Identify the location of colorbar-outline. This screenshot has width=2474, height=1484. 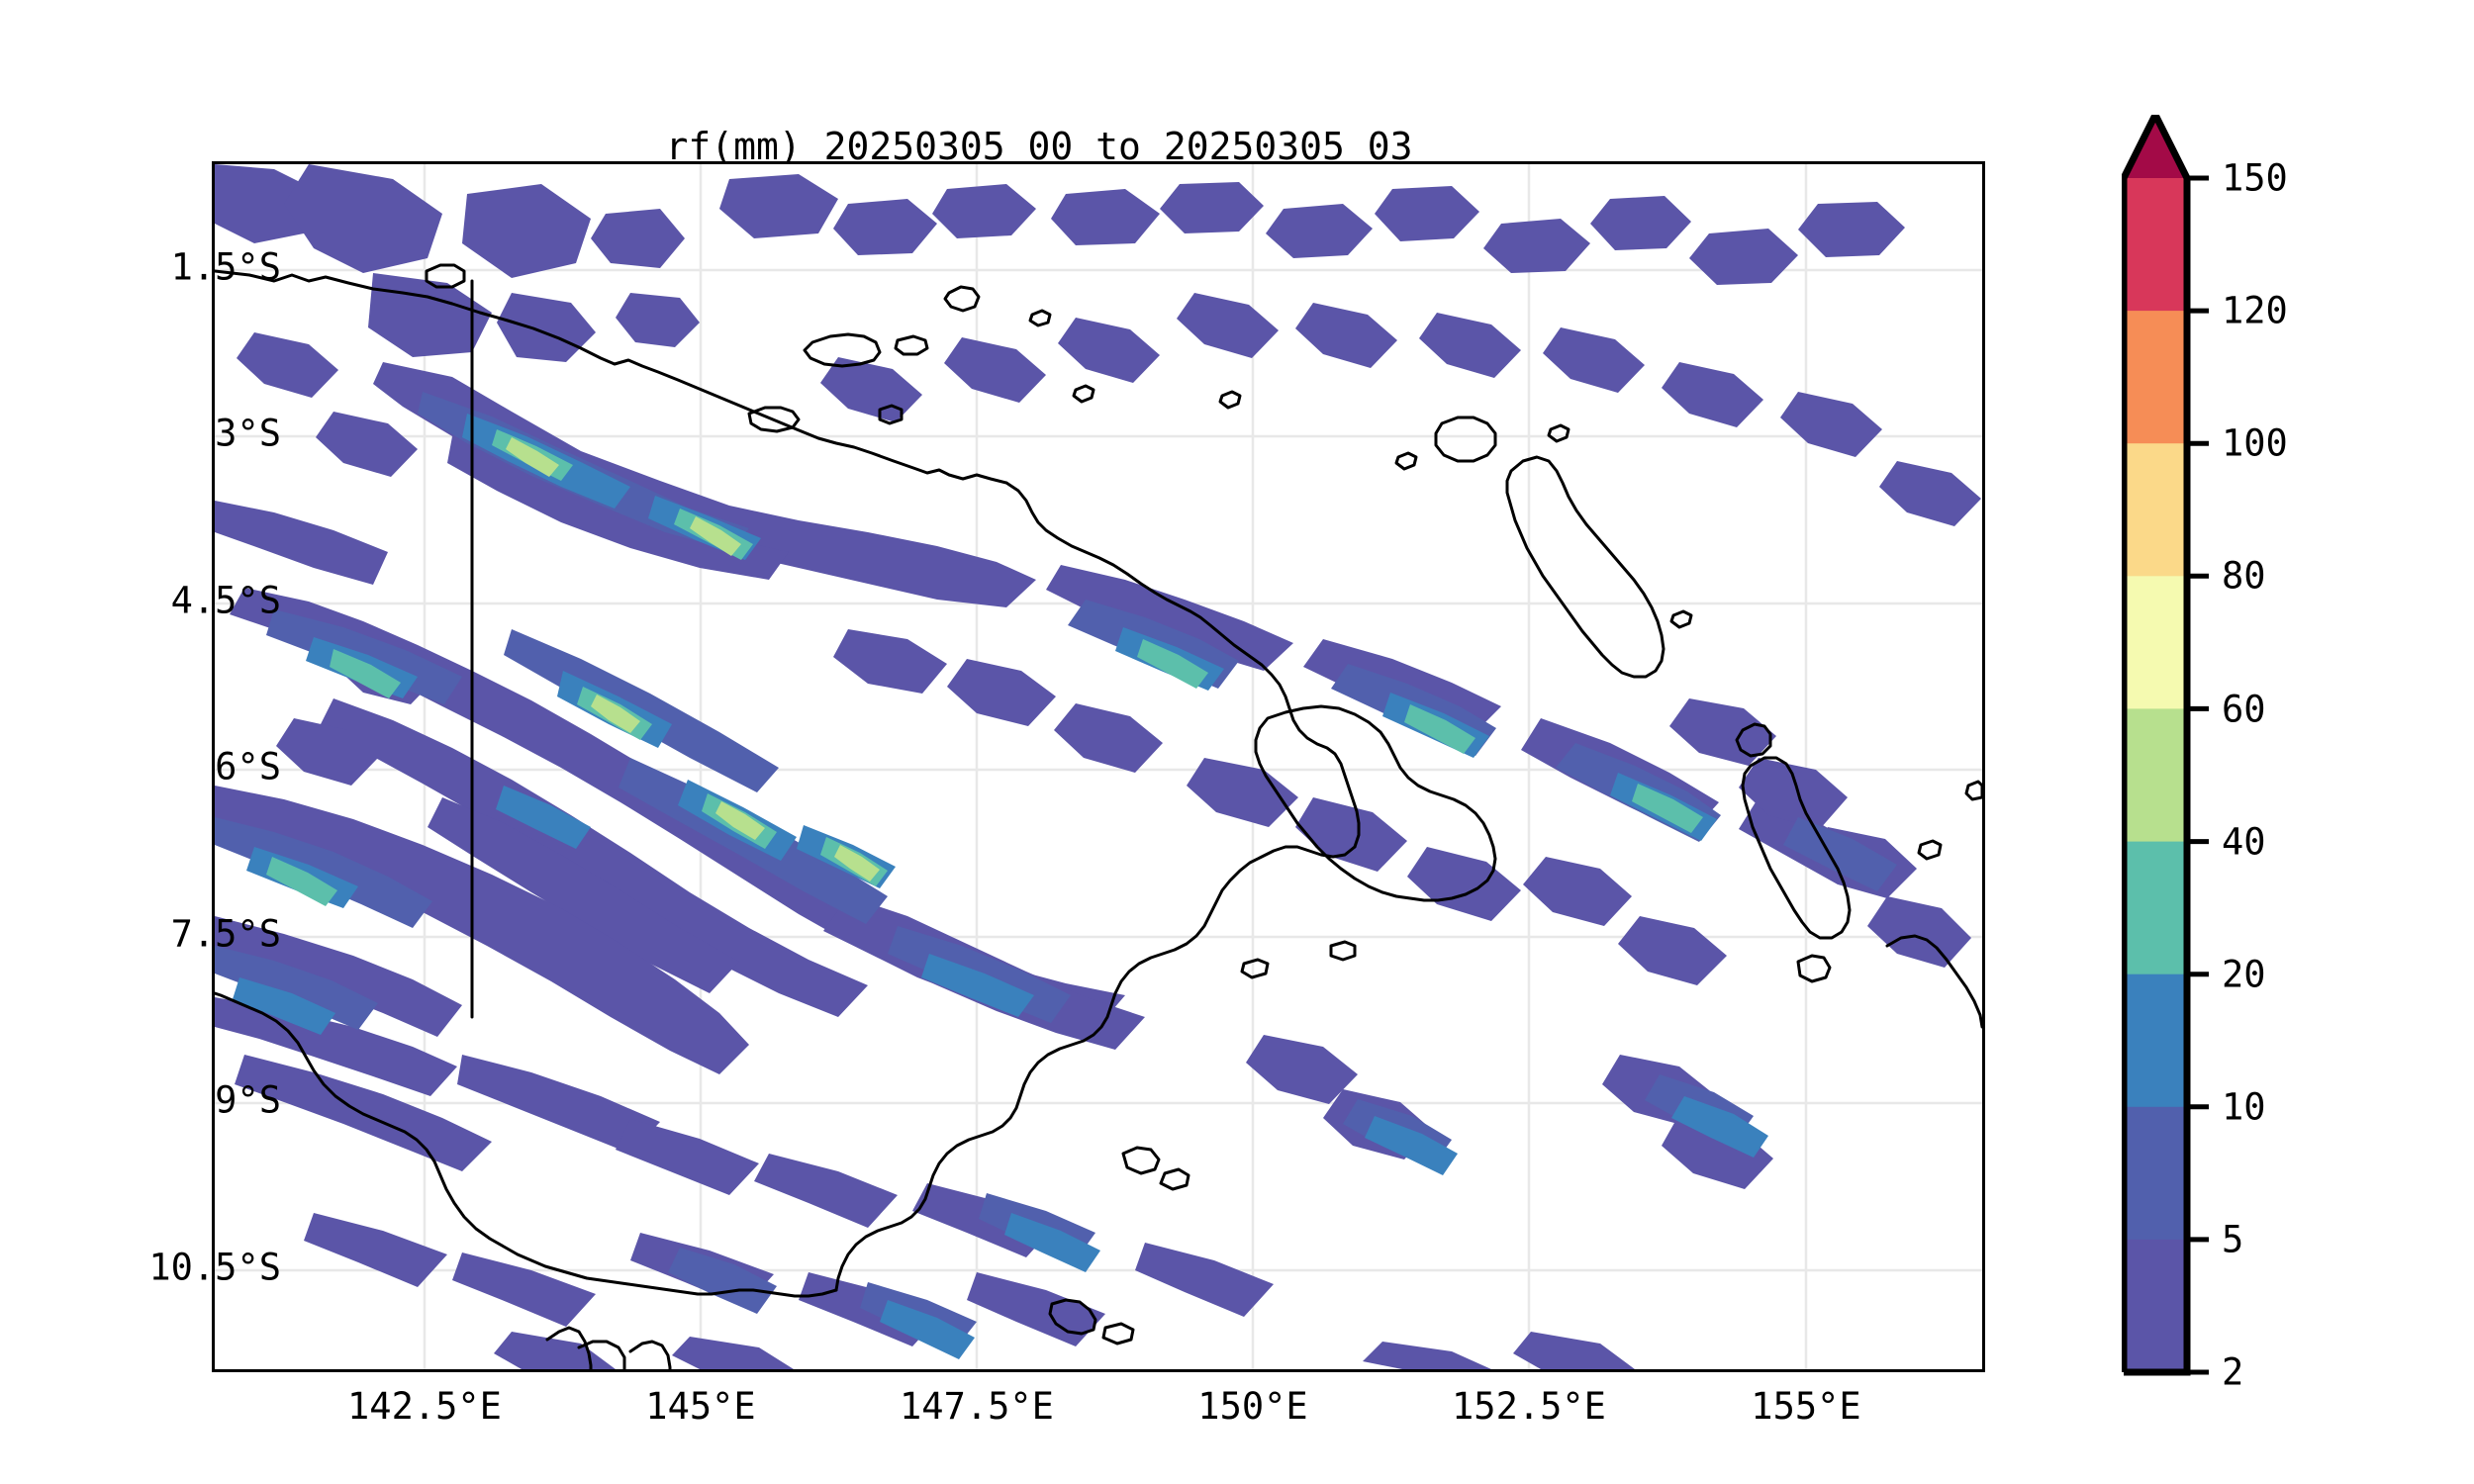
(2157, 745).